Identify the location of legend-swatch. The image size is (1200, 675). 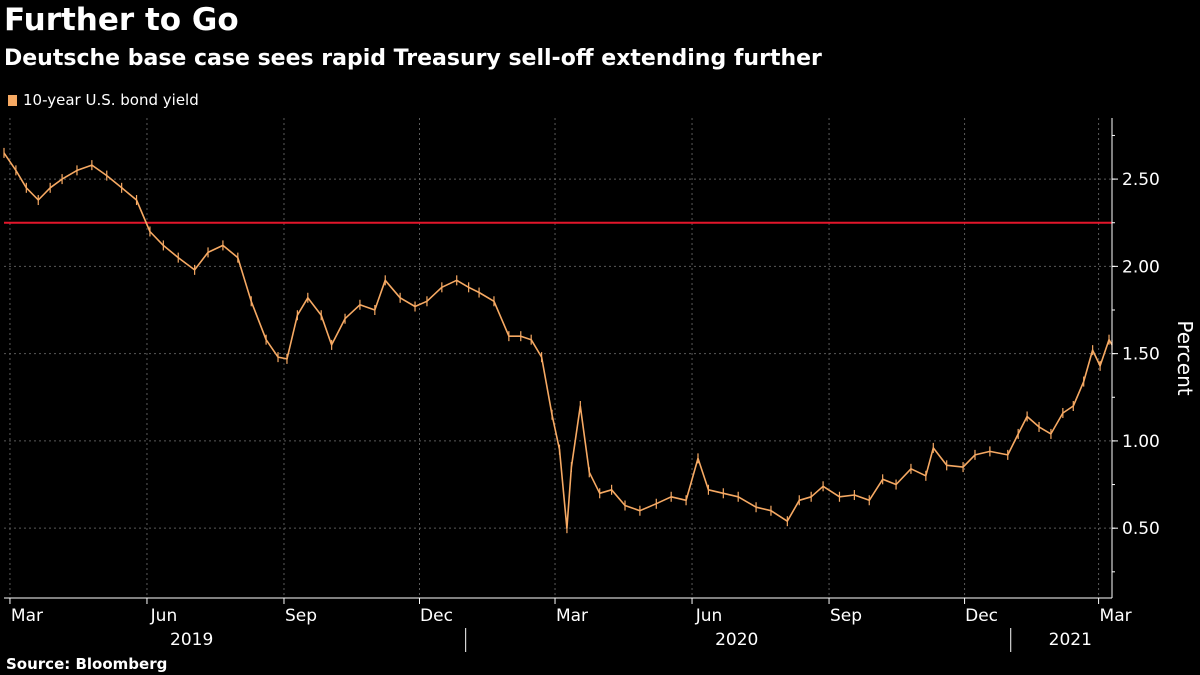
(12, 100).